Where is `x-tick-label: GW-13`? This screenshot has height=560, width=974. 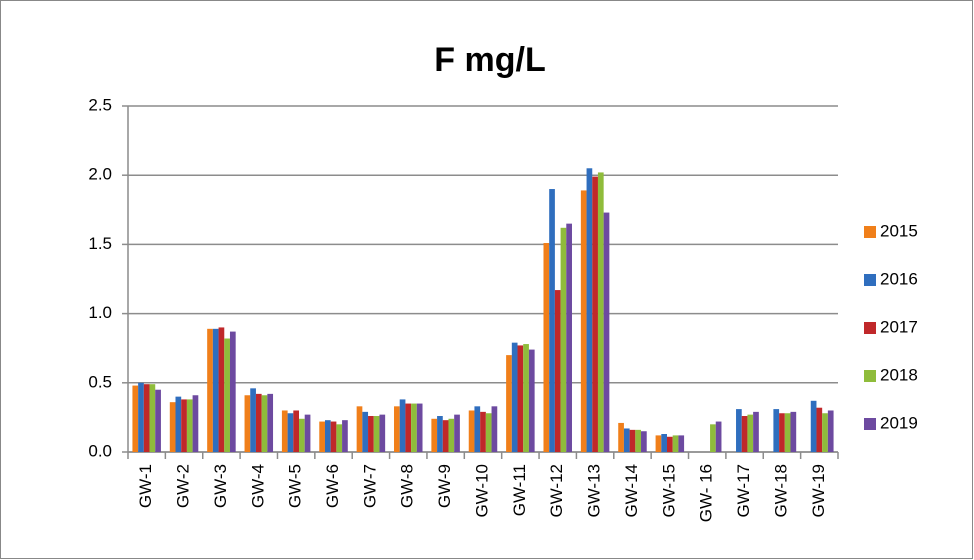
x-tick-label: GW-13 is located at coordinates (594, 491).